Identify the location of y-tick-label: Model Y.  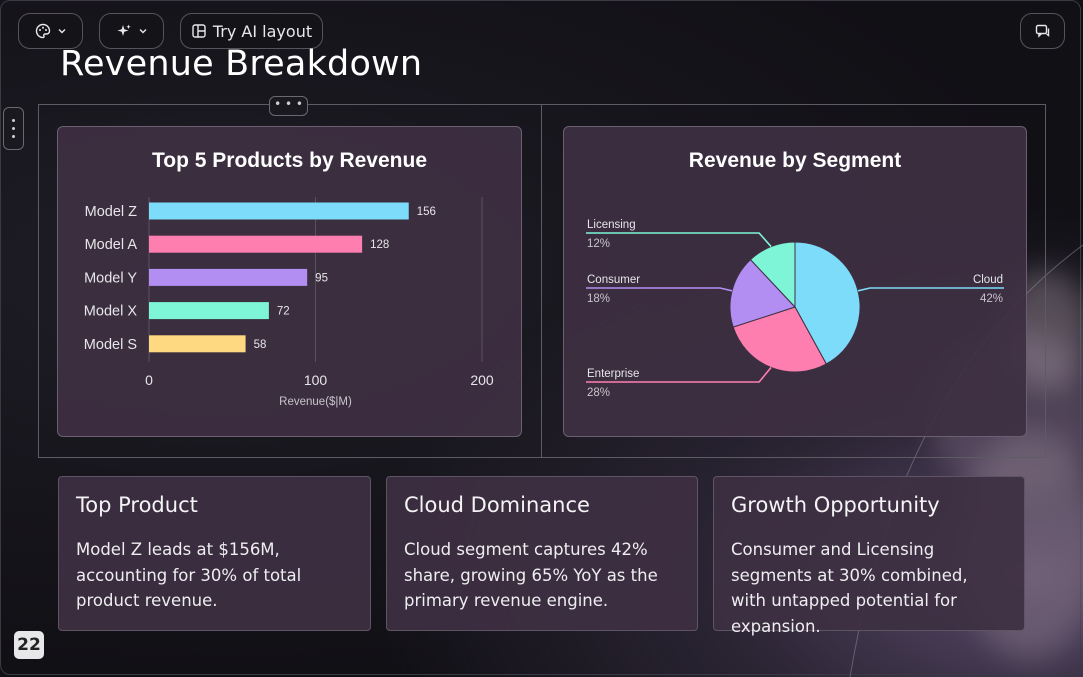
(110, 278).